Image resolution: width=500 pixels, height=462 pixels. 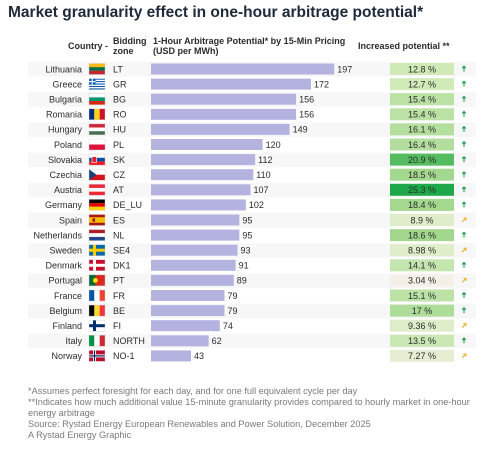 What do you see at coordinates (117, 326) in the screenshot?
I see `zone-label: FI` at bounding box center [117, 326].